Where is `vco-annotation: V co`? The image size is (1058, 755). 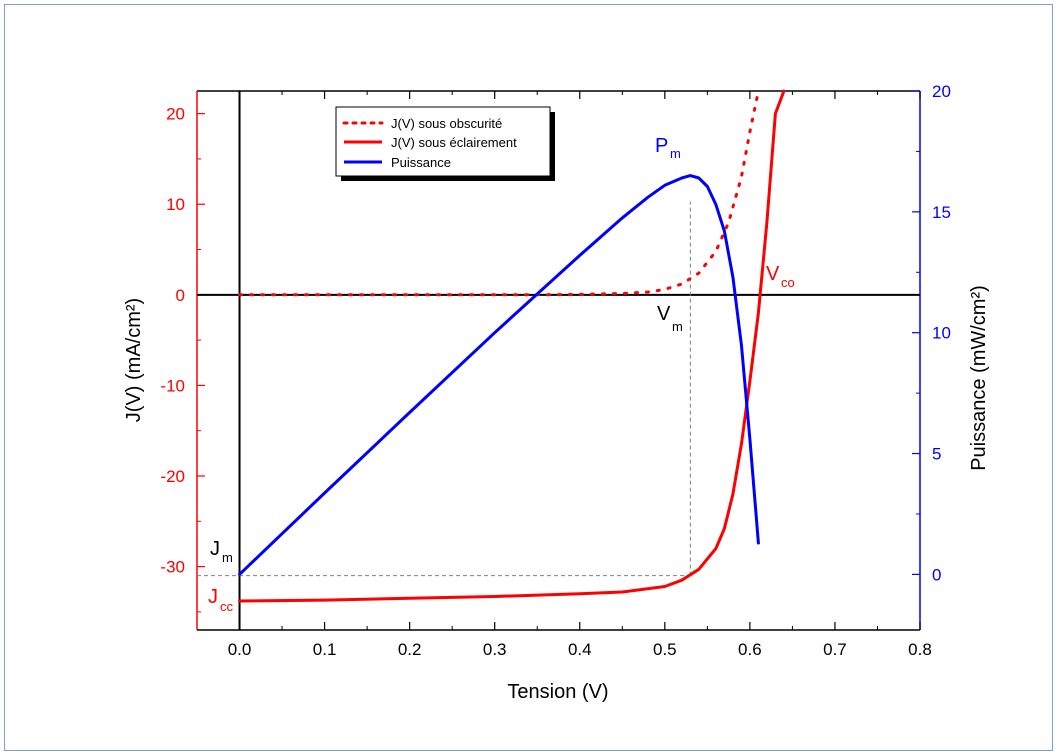 vco-annotation: V co is located at coordinates (780, 276).